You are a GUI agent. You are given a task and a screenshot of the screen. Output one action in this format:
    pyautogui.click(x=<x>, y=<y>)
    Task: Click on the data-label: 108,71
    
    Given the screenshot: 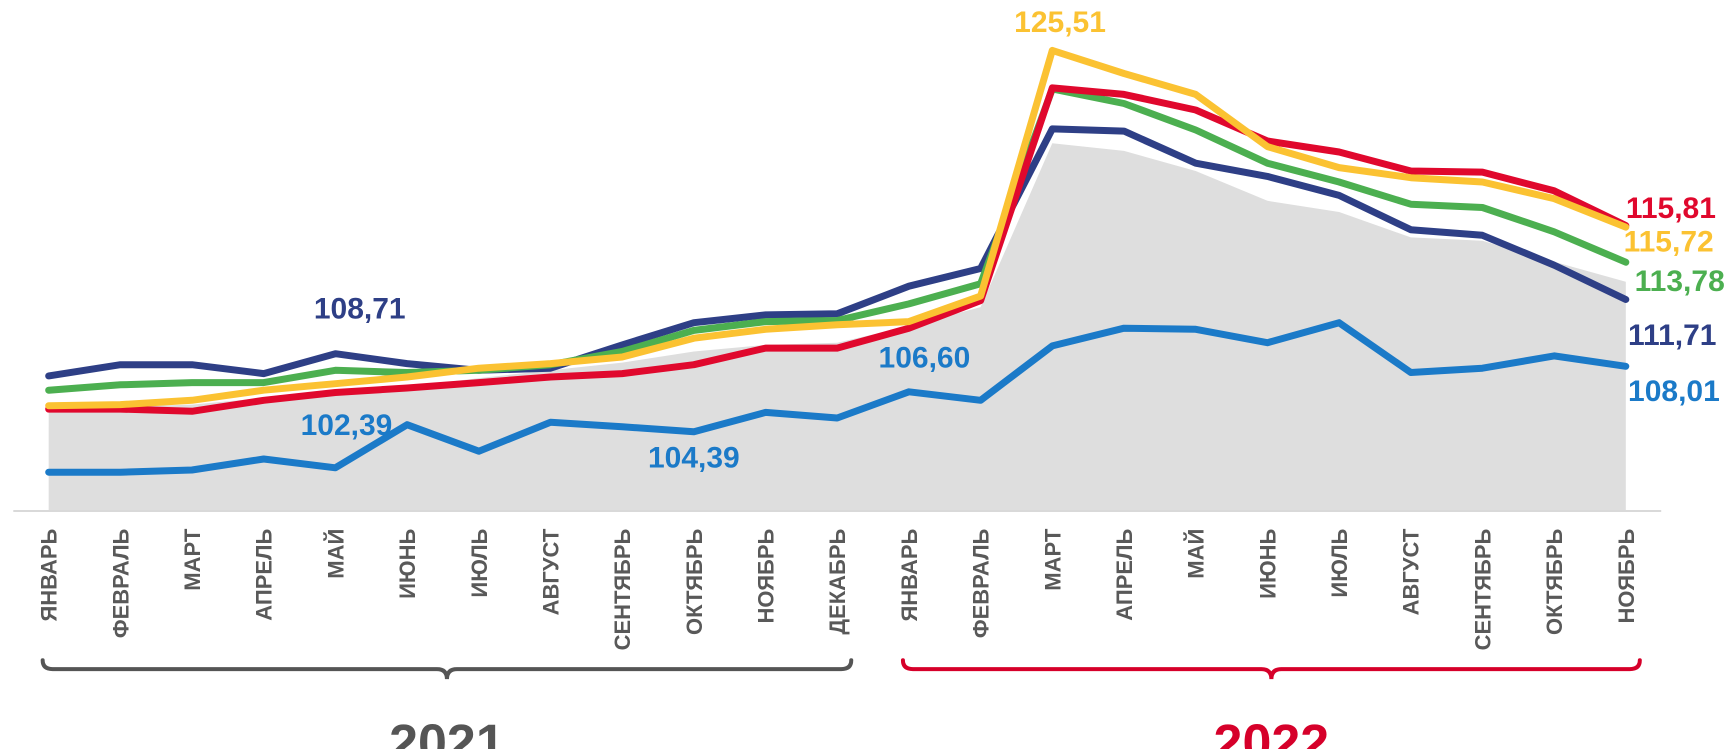 What is the action you would take?
    pyautogui.click(x=360, y=308)
    